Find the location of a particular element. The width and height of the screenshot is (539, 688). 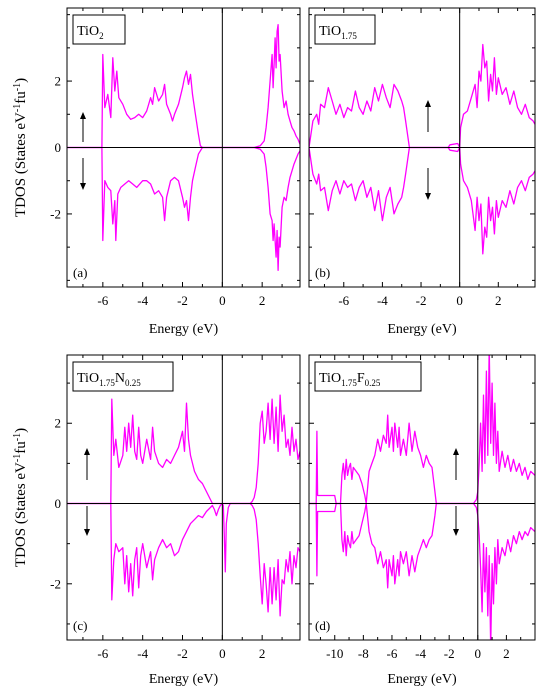

panel-title: TiO1.75 is located at coordinates (338, 32).